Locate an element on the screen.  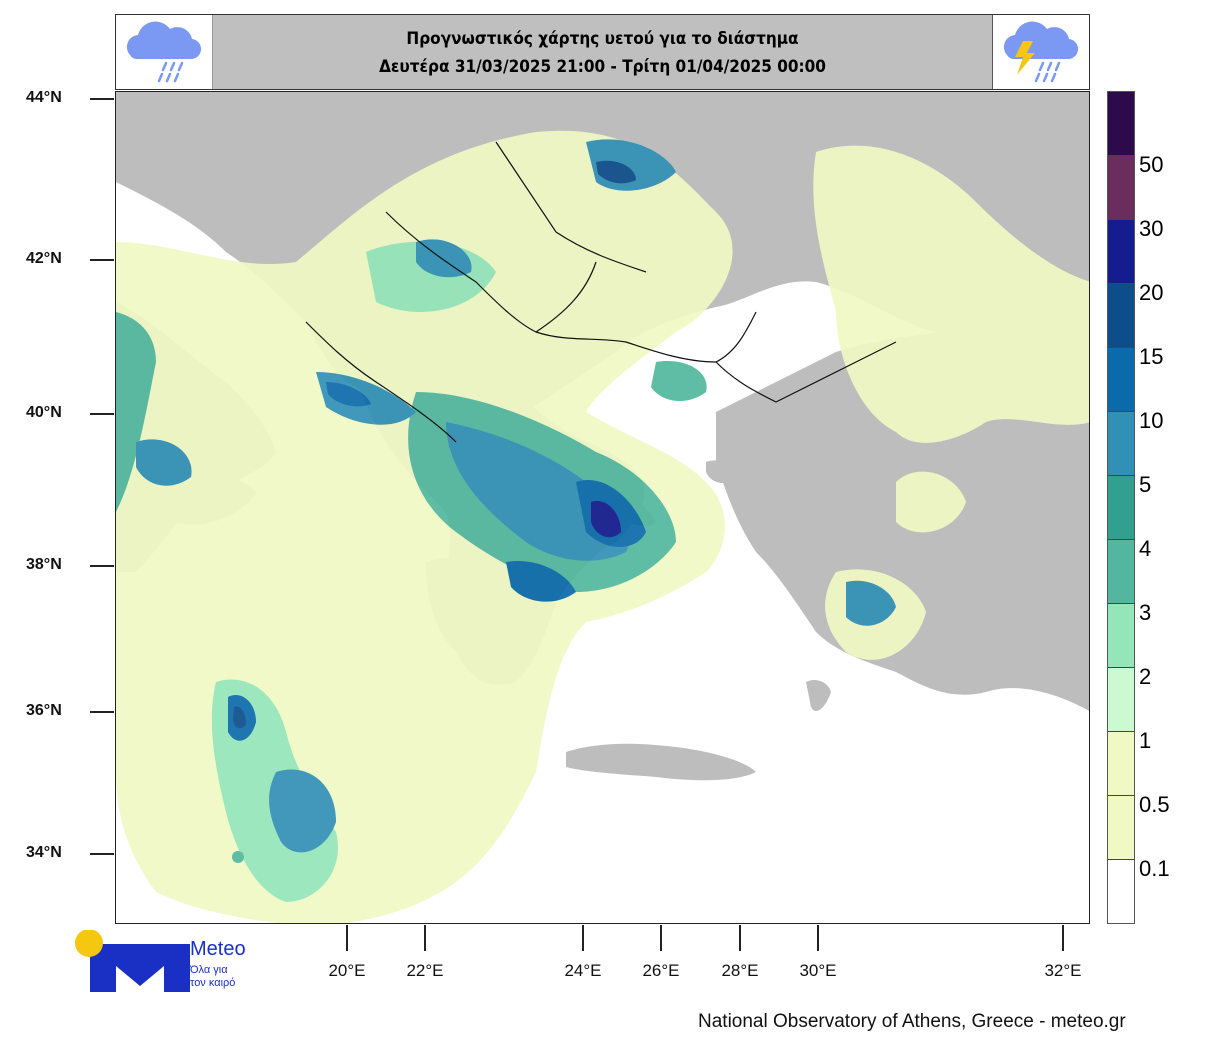
meteo-logo: Meteo Όλα για τον καιρό is located at coordinates (172, 963).